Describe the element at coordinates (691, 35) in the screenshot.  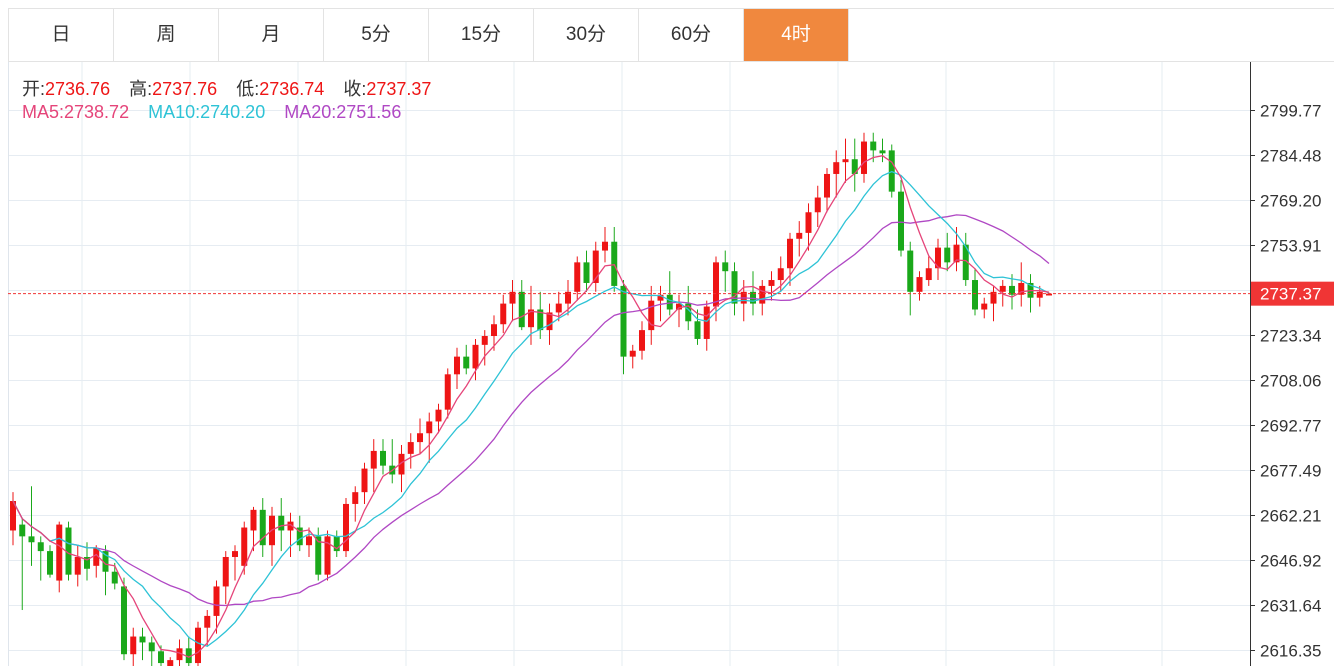
I see `tab-60min: 60分` at that location.